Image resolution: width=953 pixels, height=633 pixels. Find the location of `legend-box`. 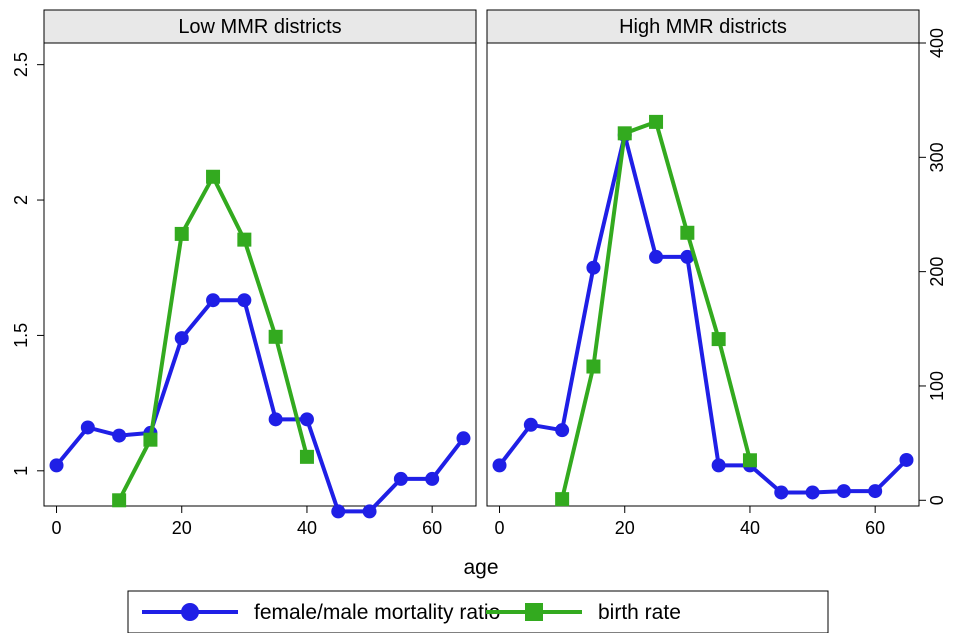

legend-box is located at coordinates (478, 611).